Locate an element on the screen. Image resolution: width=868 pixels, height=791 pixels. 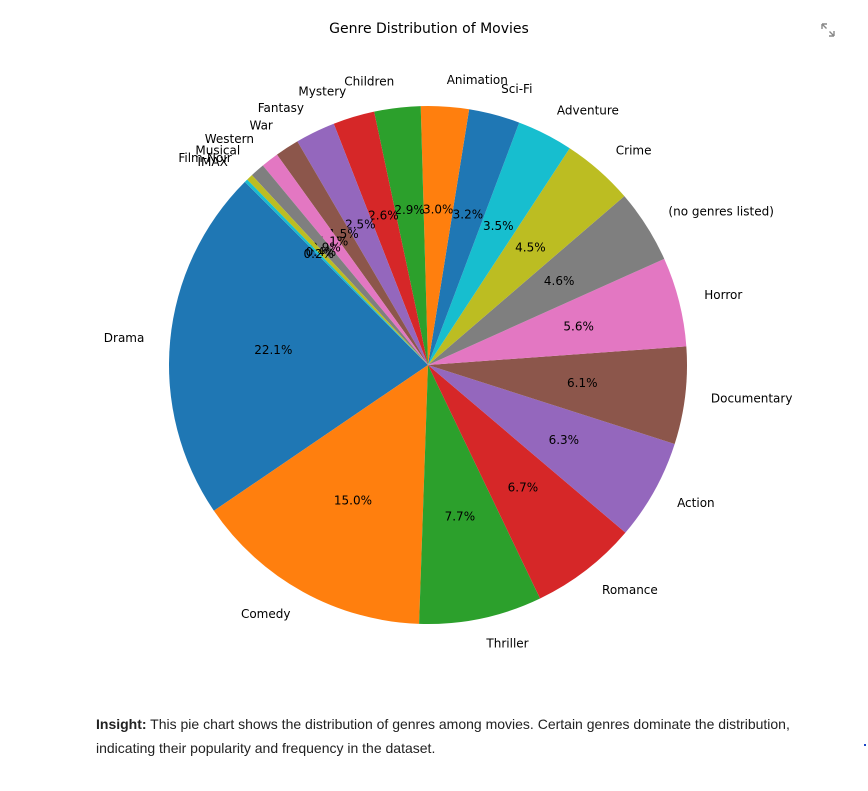
pie-slice-children is located at coordinates (401, 236).